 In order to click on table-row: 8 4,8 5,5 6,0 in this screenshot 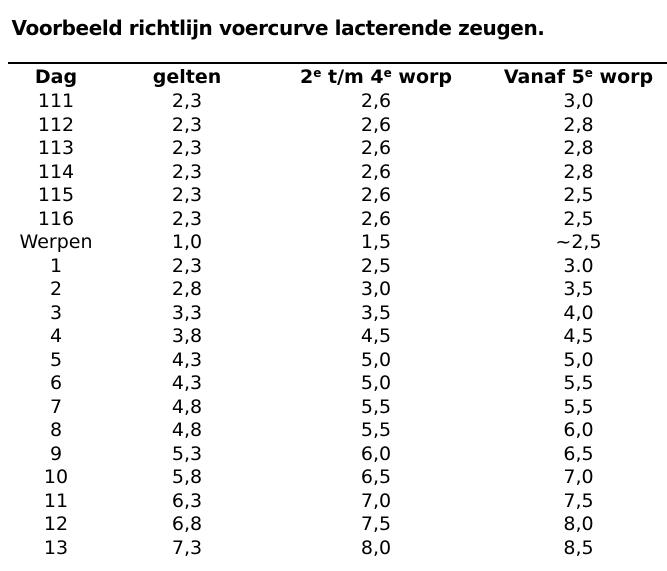, I will do `click(333, 431)`.